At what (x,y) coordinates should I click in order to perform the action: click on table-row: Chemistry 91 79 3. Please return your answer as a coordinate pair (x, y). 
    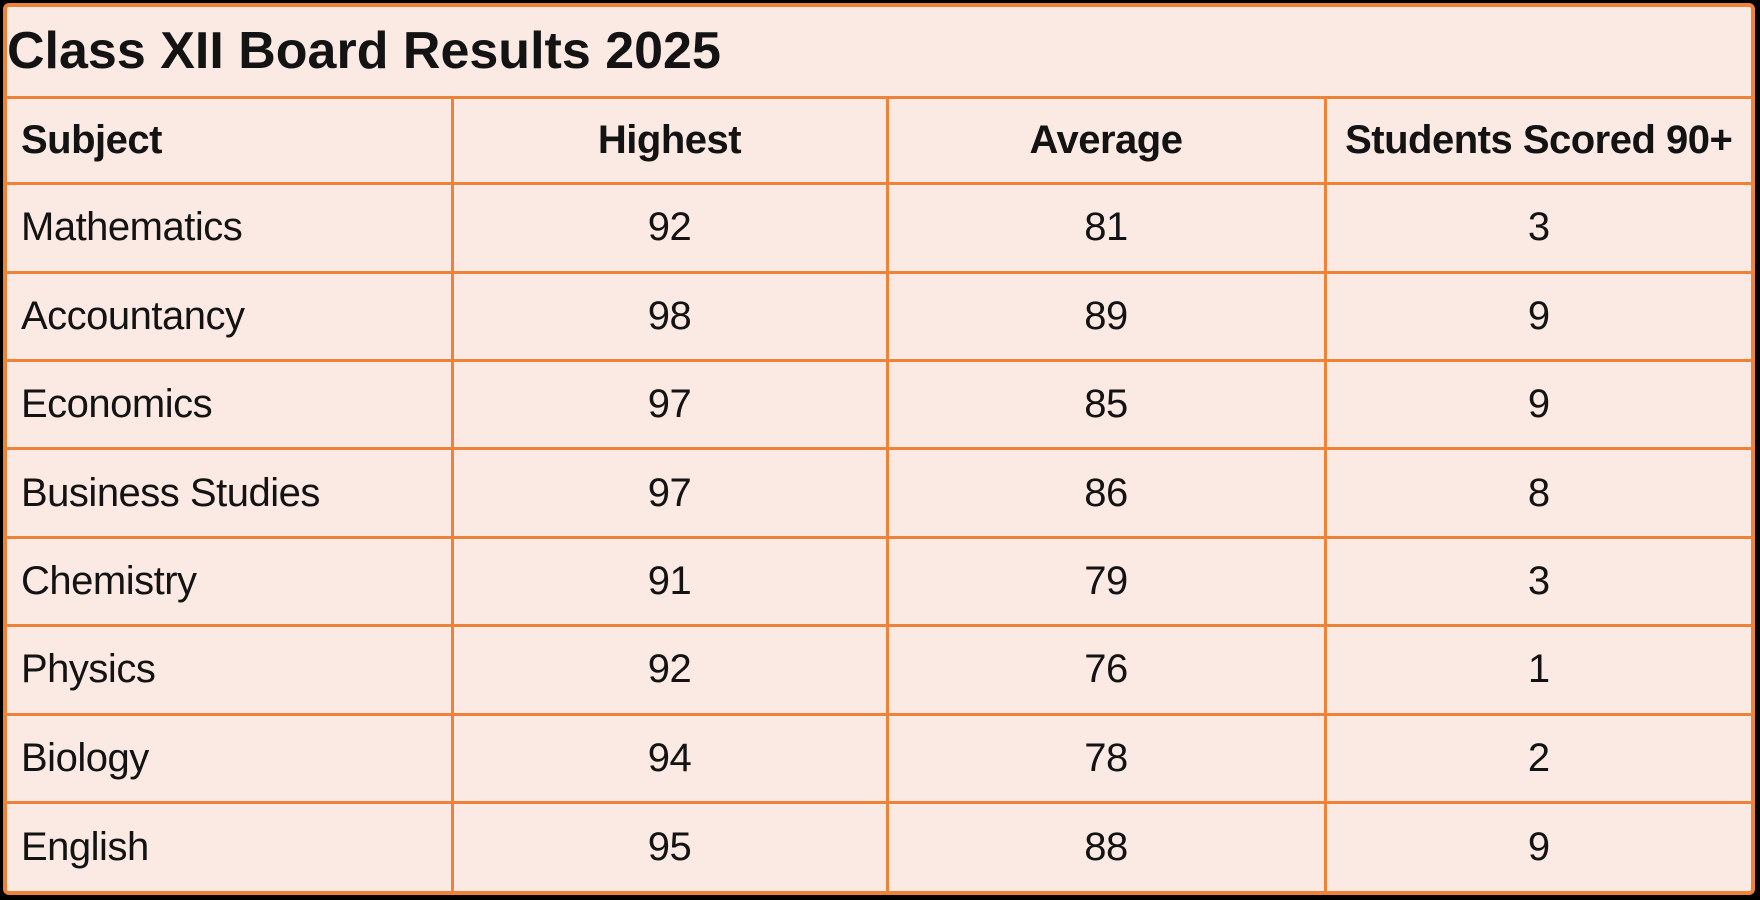
    Looking at the image, I should click on (879, 581).